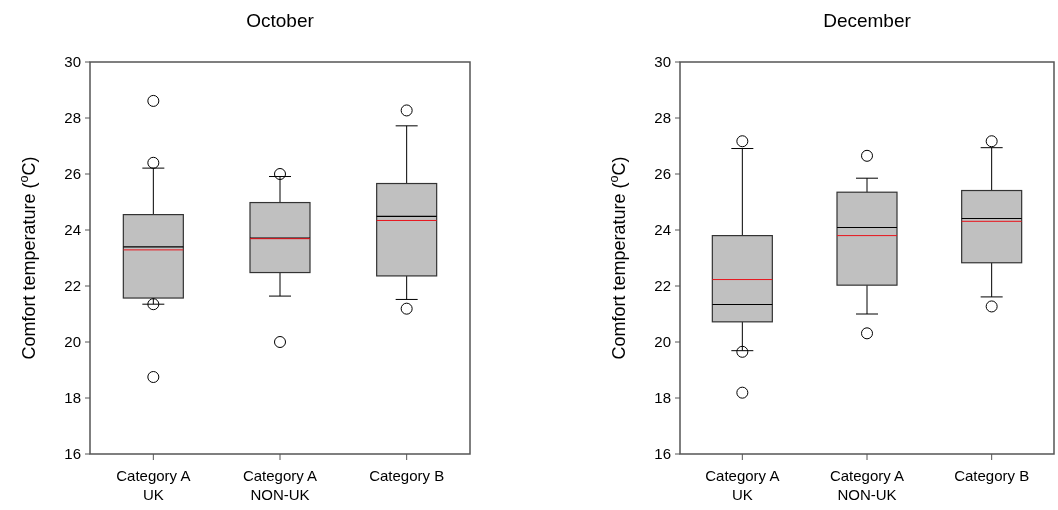 The height and width of the screenshot is (510, 1058). Describe the element at coordinates (280, 20) in the screenshot. I see `chart-title: October` at that location.